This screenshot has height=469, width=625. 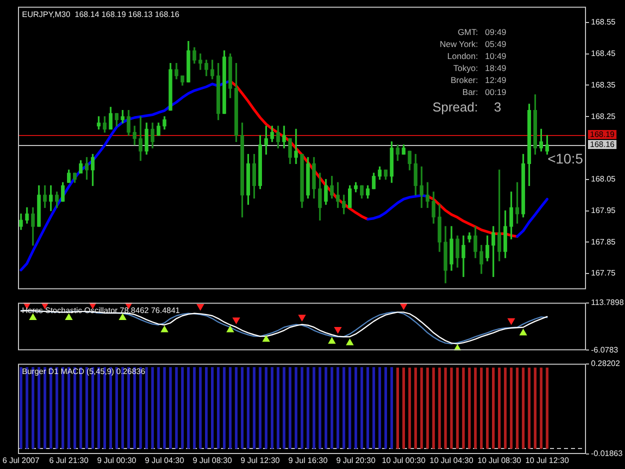 What do you see at coordinates (603, 145) in the screenshot?
I see `ref-line-label: 168.16` at bounding box center [603, 145].